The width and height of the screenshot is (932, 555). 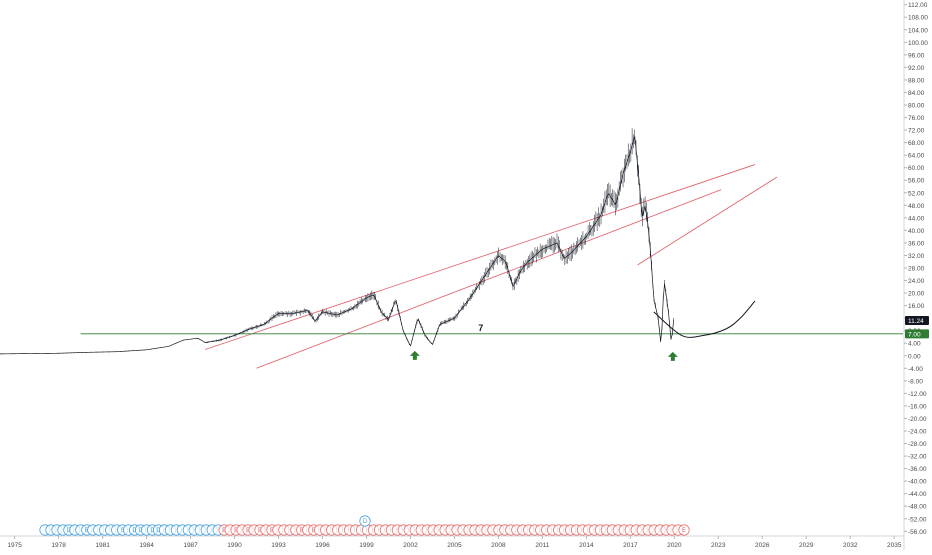 What do you see at coordinates (916, 218) in the screenshot?
I see `y-tick-label: 44.00` at bounding box center [916, 218].